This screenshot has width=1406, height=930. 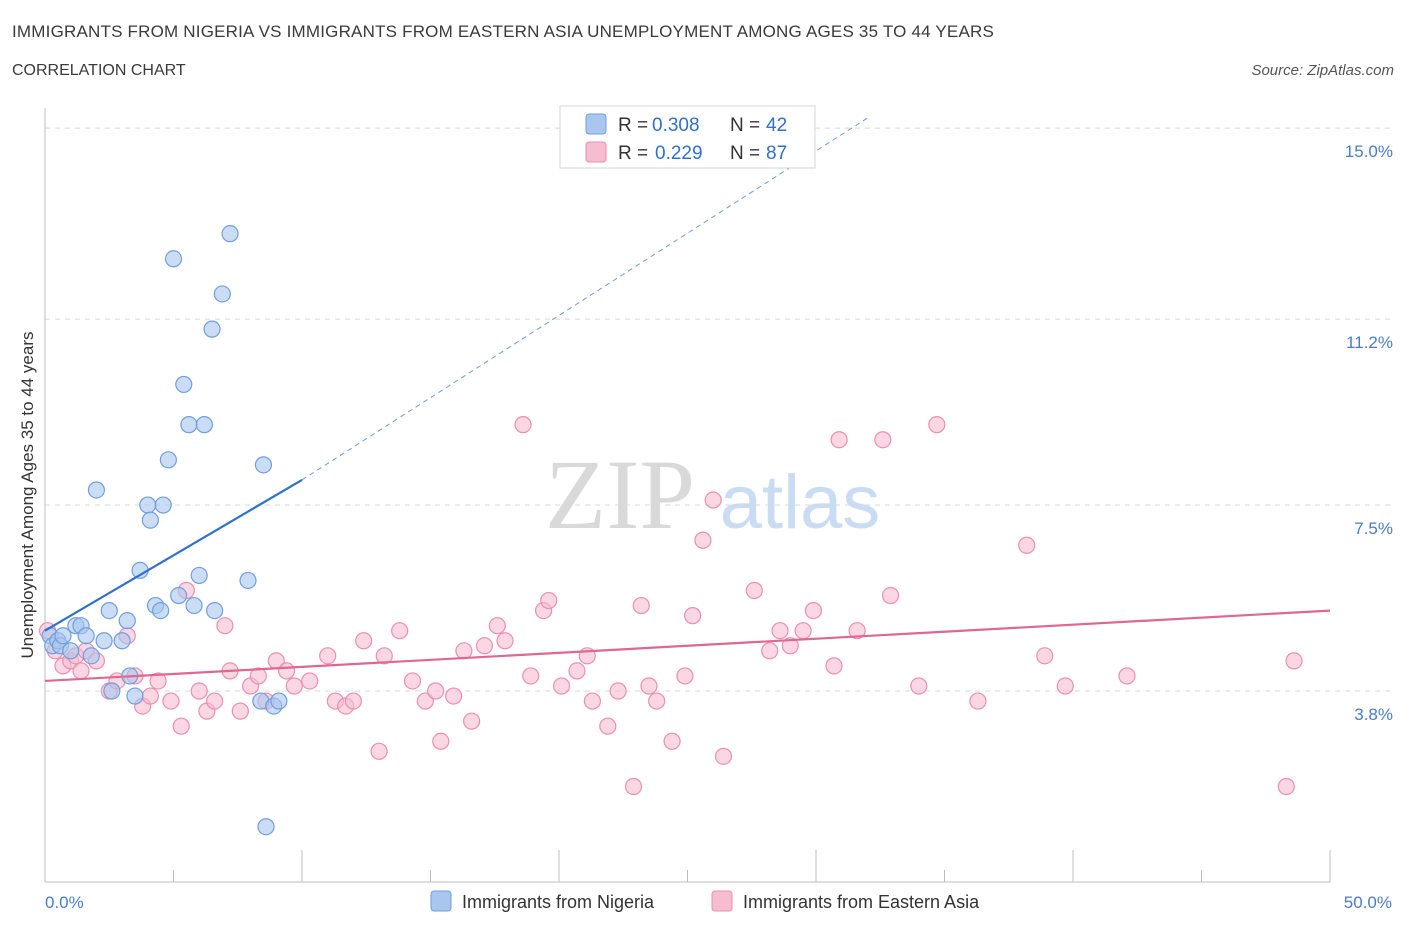 I want to click on watermark: ZIP atlas, so click(x=712, y=494).